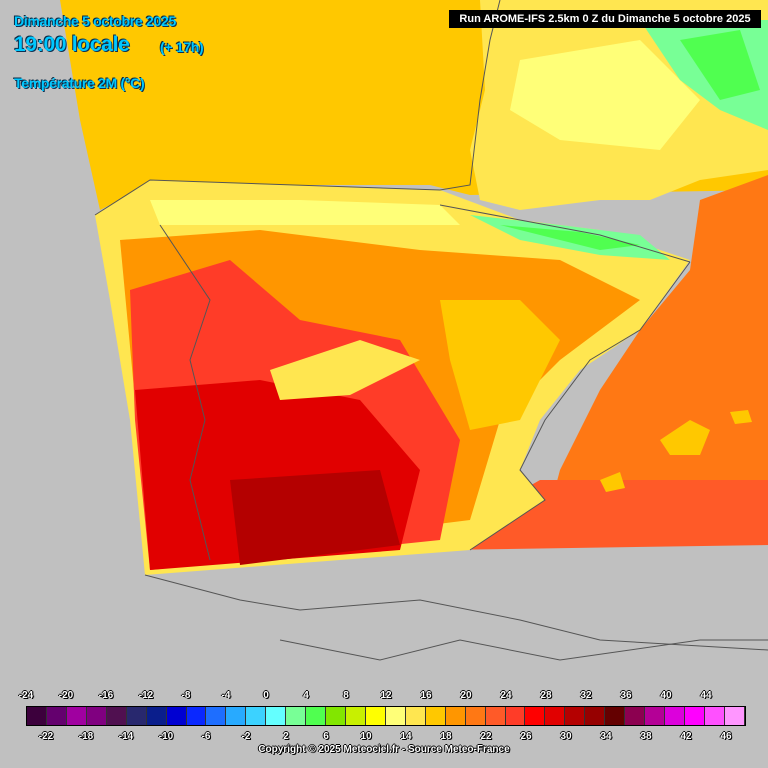 The height and width of the screenshot is (768, 768). Describe the element at coordinates (606, 736) in the screenshot. I see `legend-tick-label: 34` at that location.